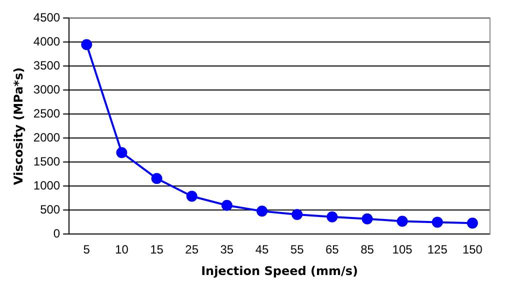 The width and height of the screenshot is (512, 291). I want to click on x-axis-title: Injection Speed (mm/s), so click(279, 271).